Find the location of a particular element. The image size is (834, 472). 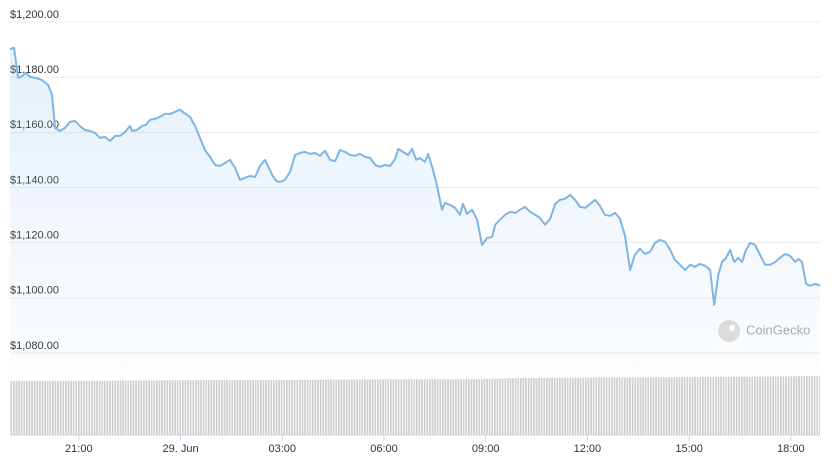

watermark: CoinGecko is located at coordinates (764, 331).